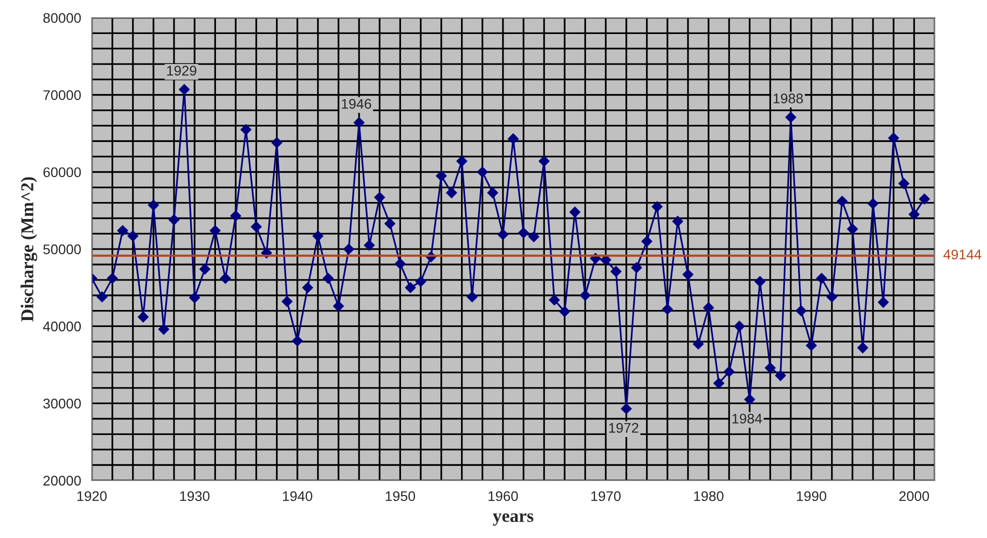 This screenshot has width=987, height=538. I want to click on x-tick-label: 1930, so click(195, 496).